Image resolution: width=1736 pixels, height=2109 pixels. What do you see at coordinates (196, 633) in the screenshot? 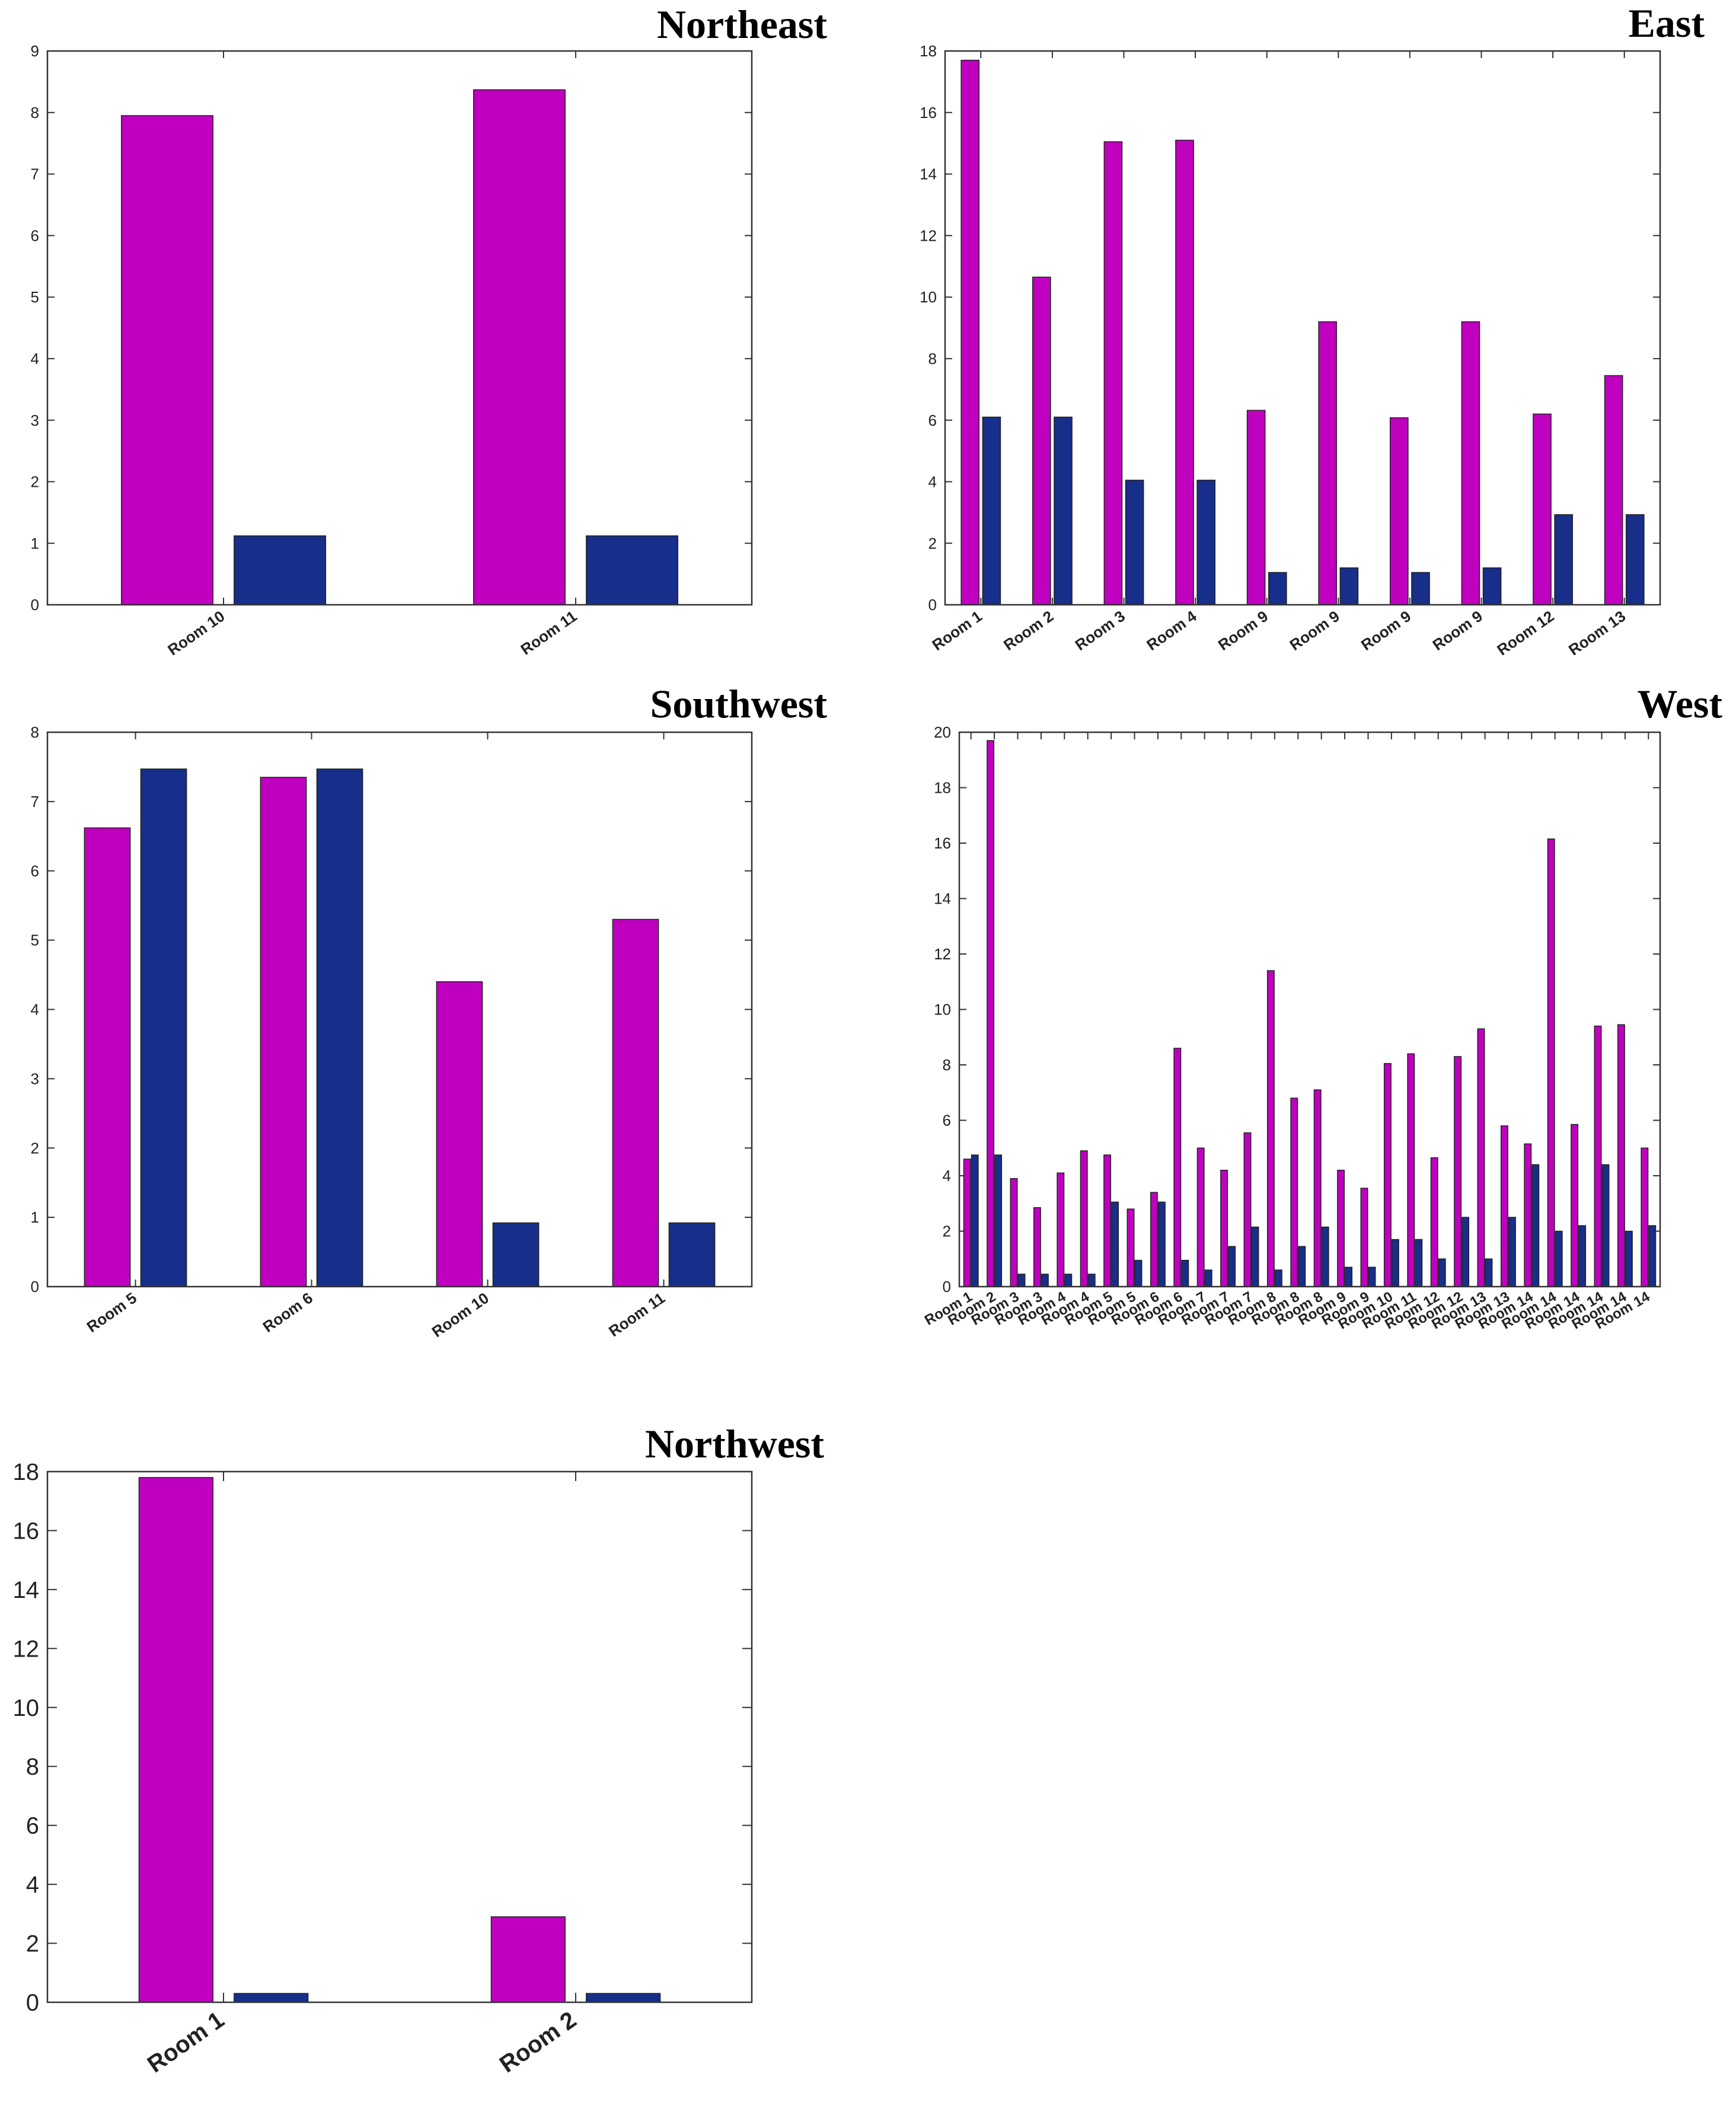
I see `x-tick-label: Room 10` at bounding box center [196, 633].